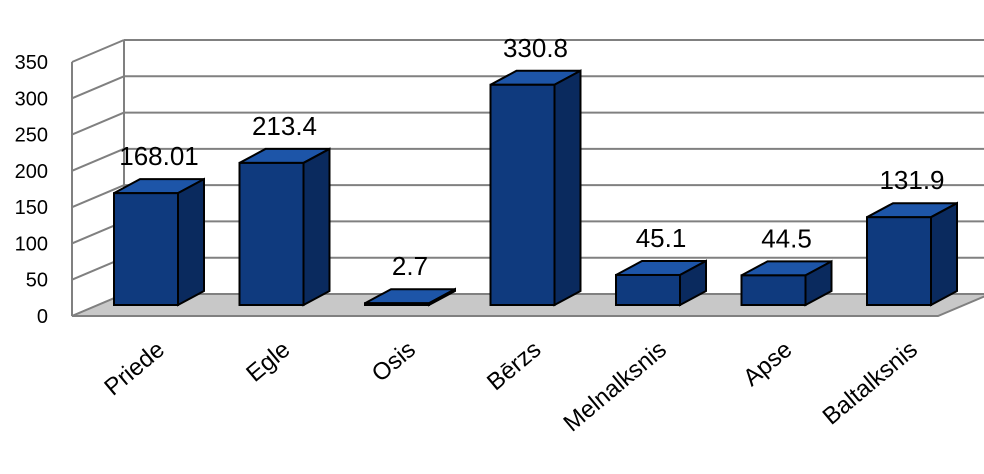 The height and width of the screenshot is (474, 984). What do you see at coordinates (31, 244) in the screenshot?
I see `y-tick-label: 100` at bounding box center [31, 244].